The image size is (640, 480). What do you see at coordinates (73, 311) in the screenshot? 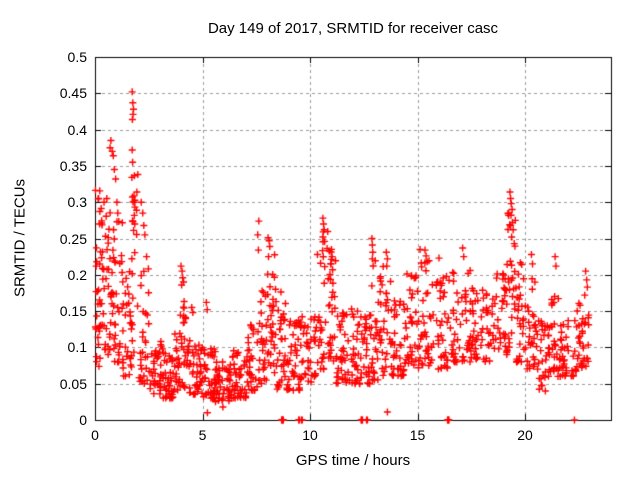
I see `y-tick-label: 0.15` at bounding box center [73, 311].